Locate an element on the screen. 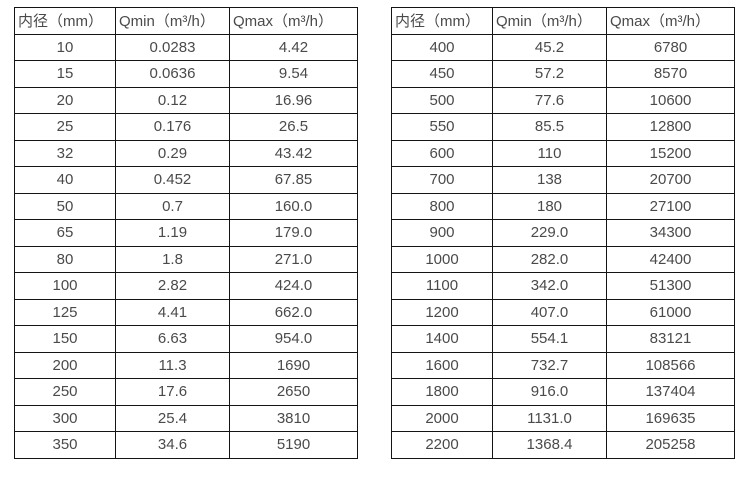 This screenshot has width=750, height=483. table-row: 700 138 20700 is located at coordinates (563, 180).